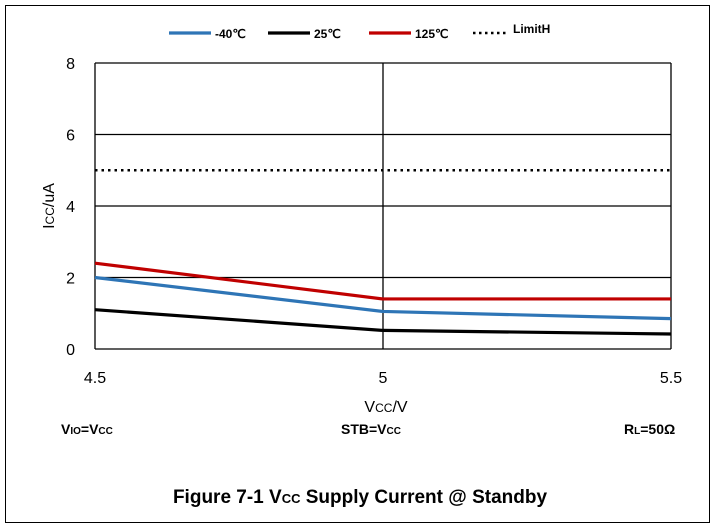  I want to click on x-tick-label: 5, so click(383, 378).